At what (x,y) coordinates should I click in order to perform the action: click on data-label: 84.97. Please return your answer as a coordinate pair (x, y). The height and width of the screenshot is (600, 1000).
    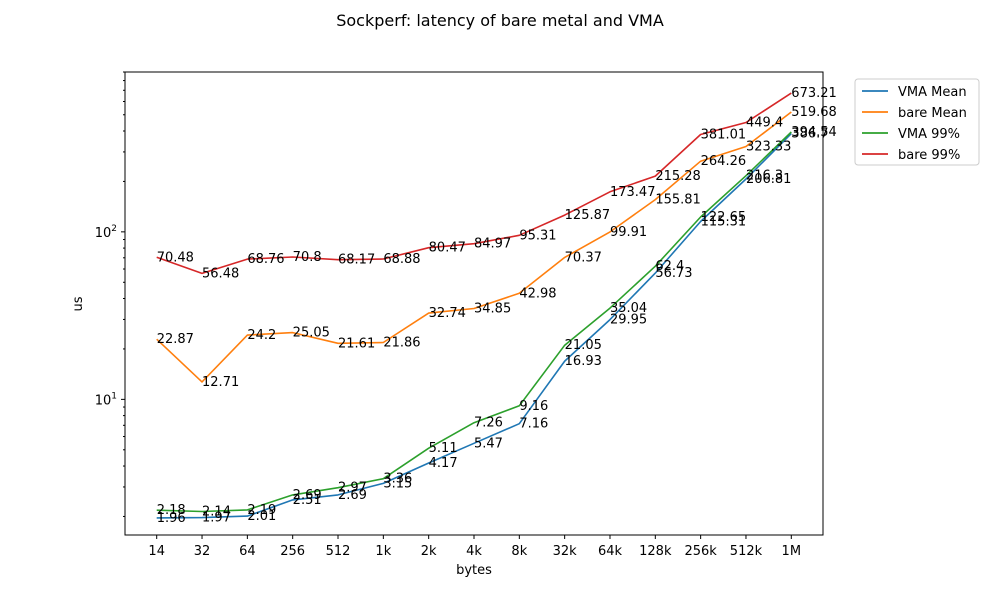
    Looking at the image, I should click on (492, 244).